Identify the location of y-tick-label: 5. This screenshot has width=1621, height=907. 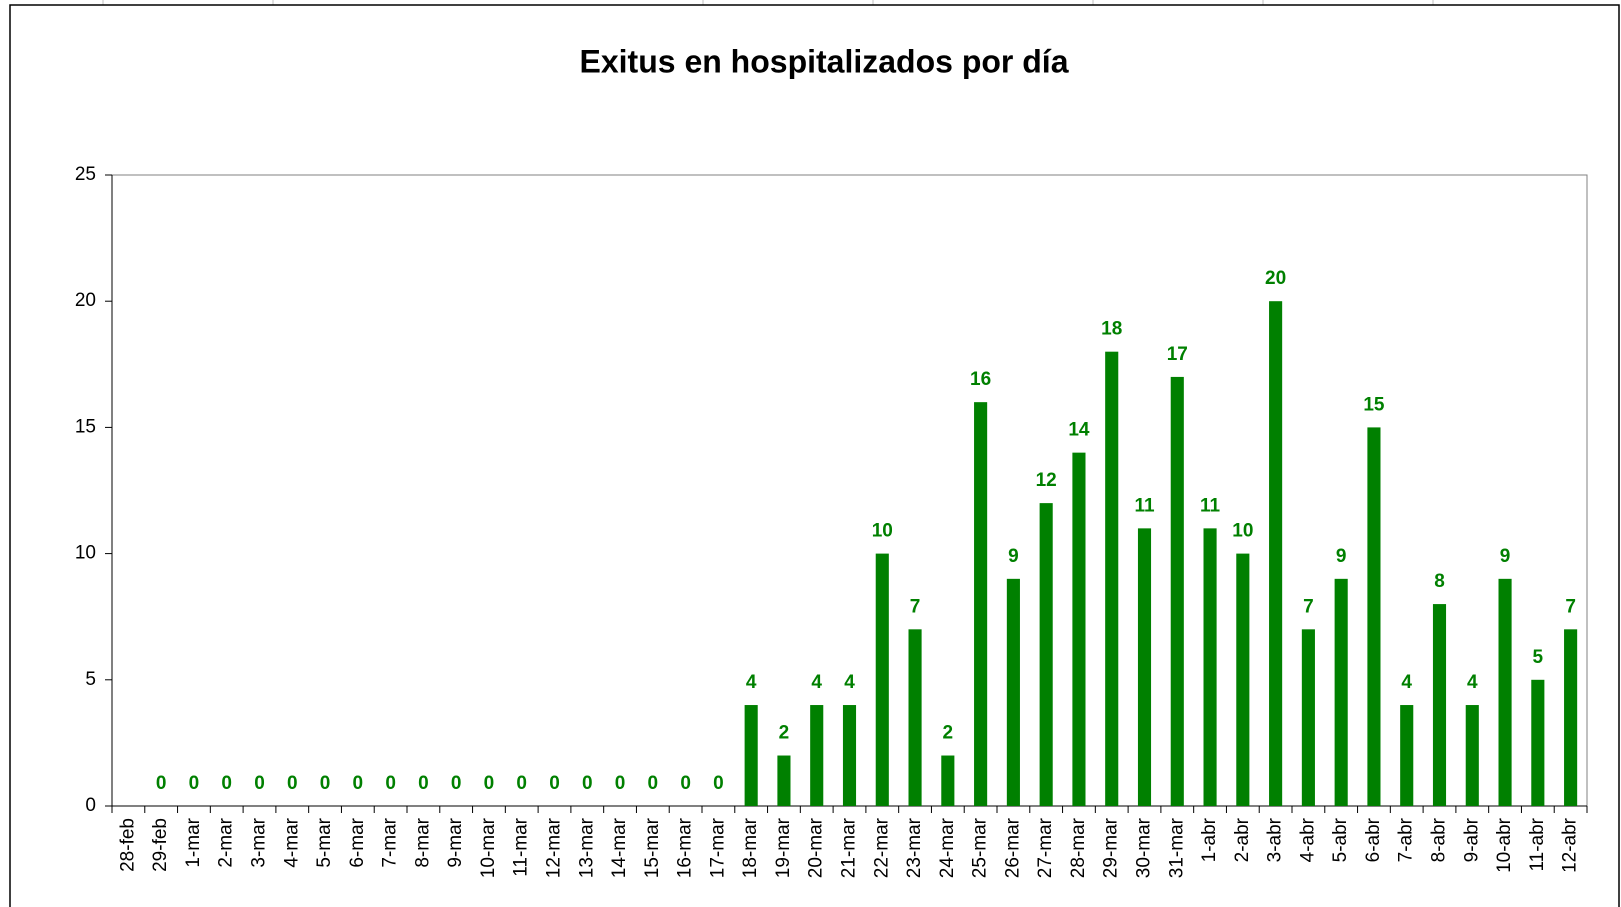
(90, 679).